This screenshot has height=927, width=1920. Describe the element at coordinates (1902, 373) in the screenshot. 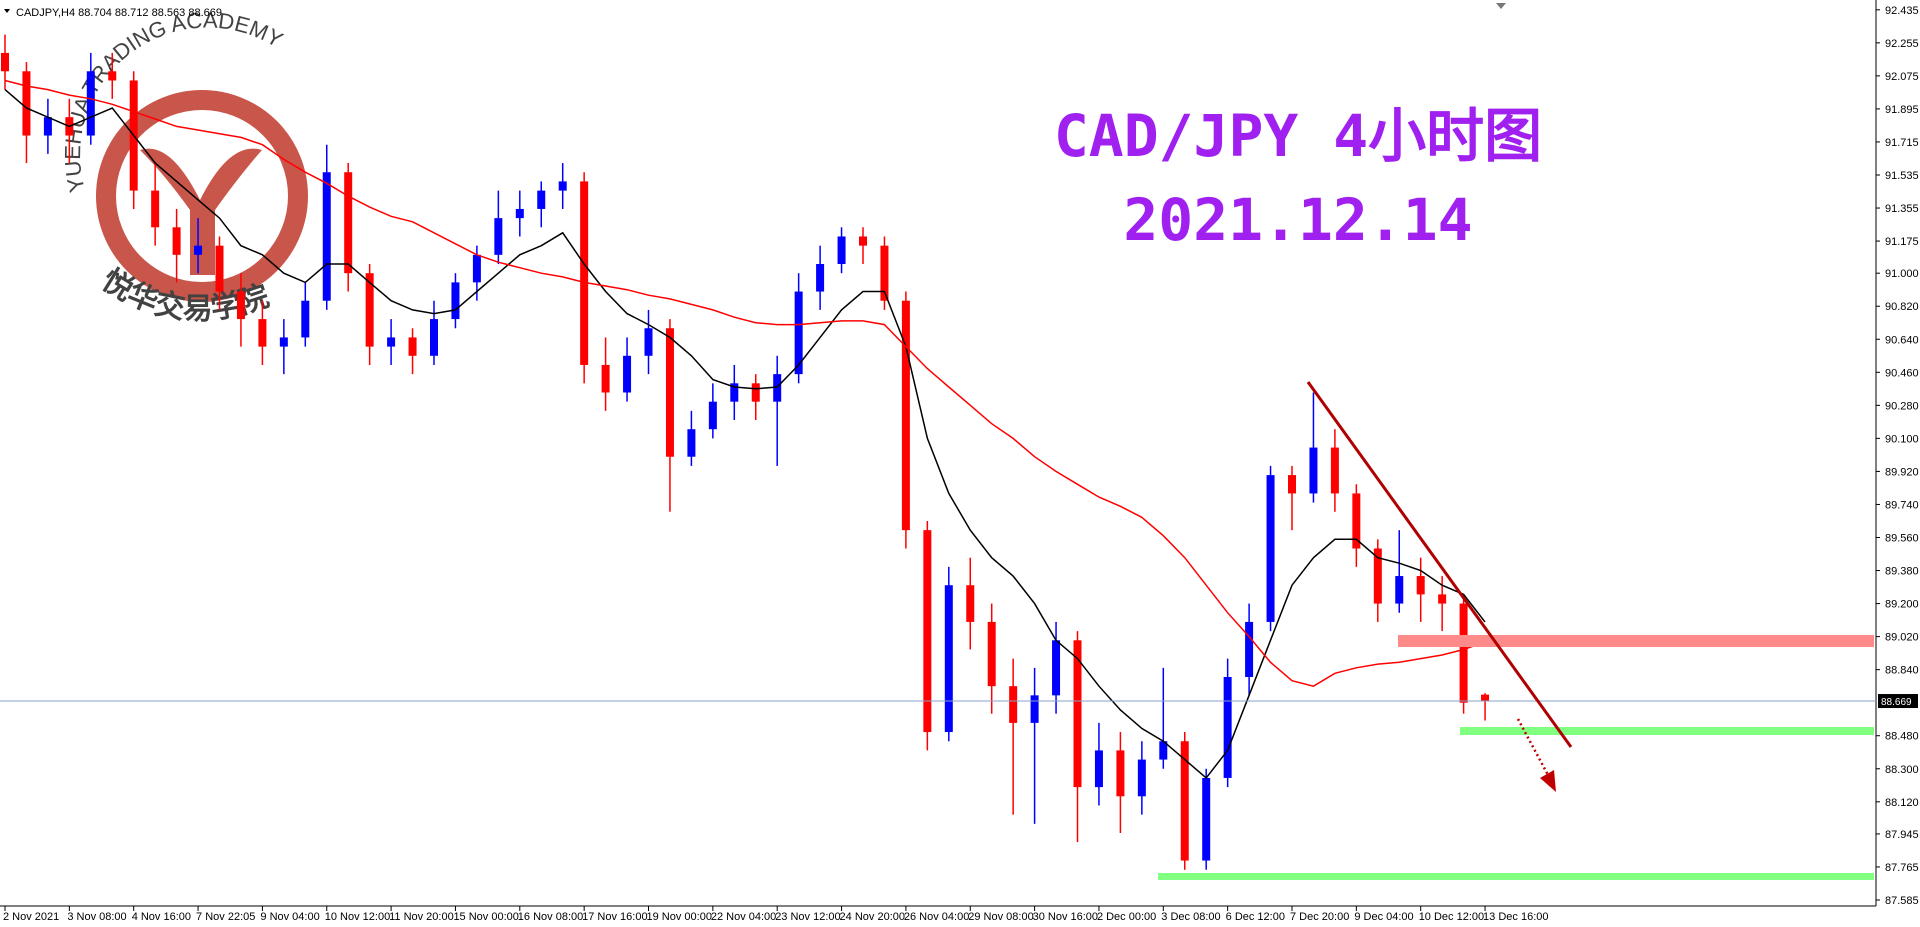

I see `y-tick-label: 90.460` at that location.